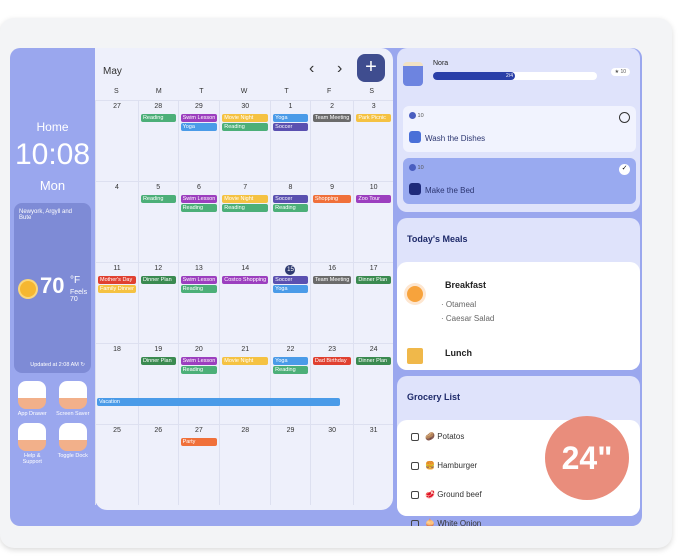  I want to click on day-cell: 9 Shopping, so click(331, 221).